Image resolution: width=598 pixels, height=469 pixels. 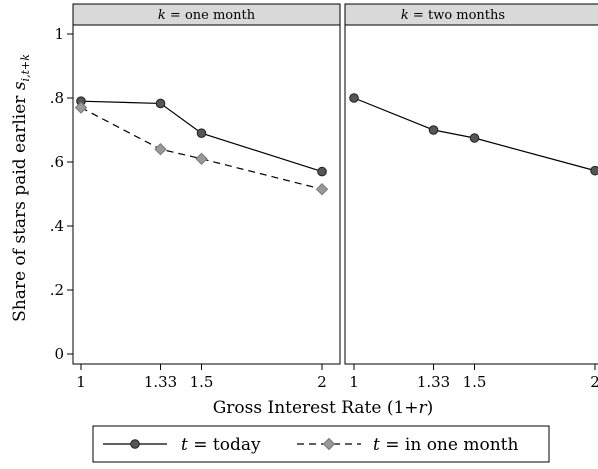 I want to click on legend-item-one_month: t = in one month, so click(x=407, y=445).